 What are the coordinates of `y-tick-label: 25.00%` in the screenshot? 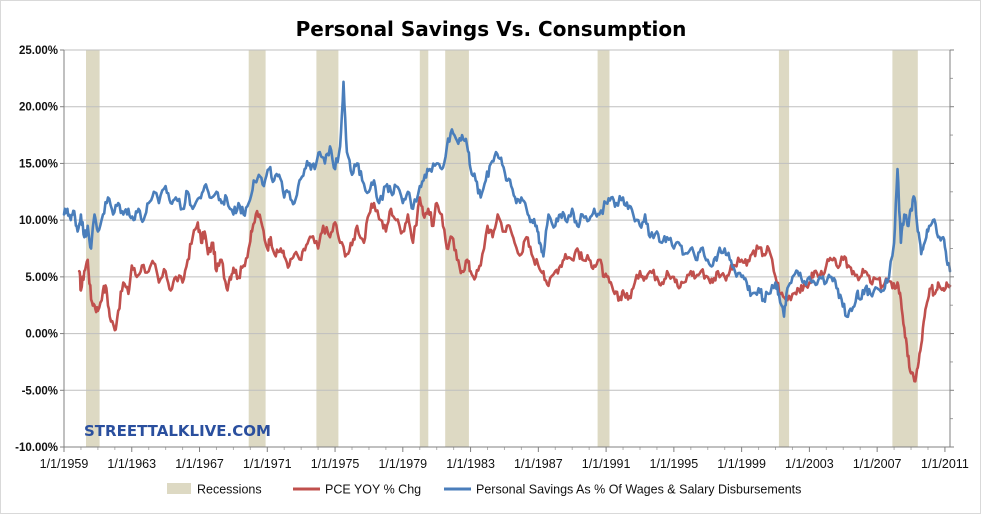 It's located at (38, 51).